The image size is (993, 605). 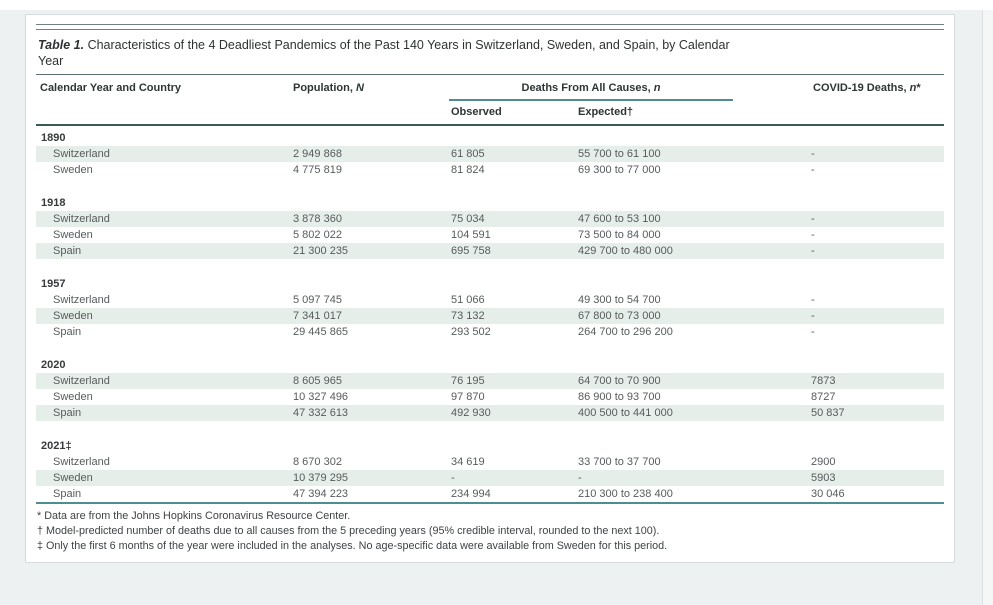 What do you see at coordinates (490, 284) in the screenshot?
I see `year-row: 1957` at bounding box center [490, 284].